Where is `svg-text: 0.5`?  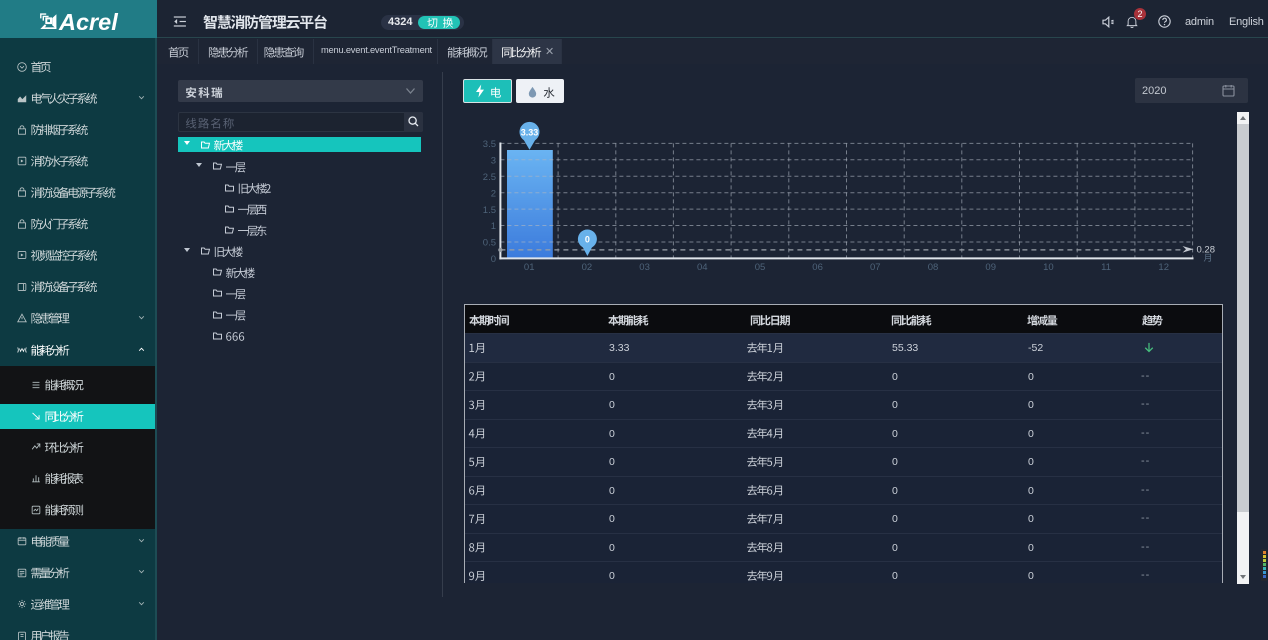 svg-text: 0.5 is located at coordinates (489, 243).